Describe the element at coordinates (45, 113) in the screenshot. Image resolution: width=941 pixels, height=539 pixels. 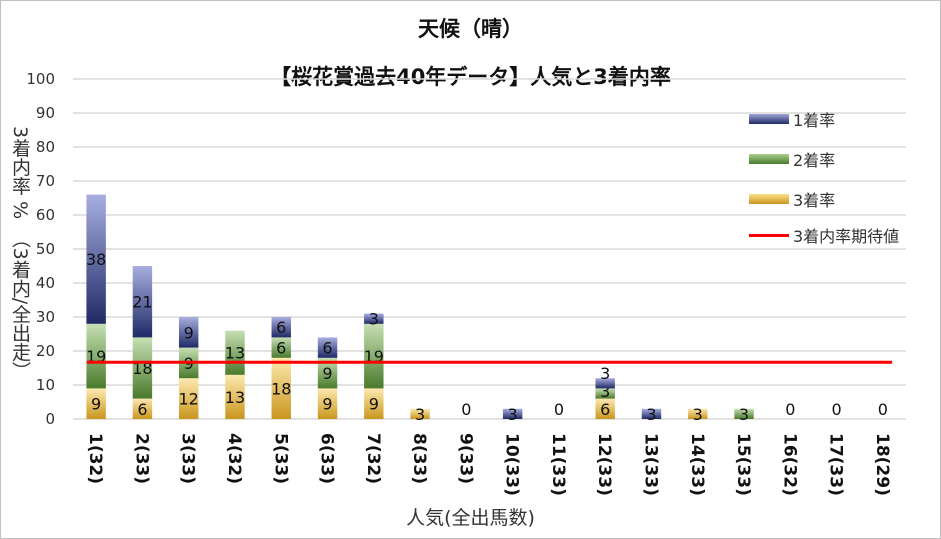
I see `y-tick-label: 90` at that location.